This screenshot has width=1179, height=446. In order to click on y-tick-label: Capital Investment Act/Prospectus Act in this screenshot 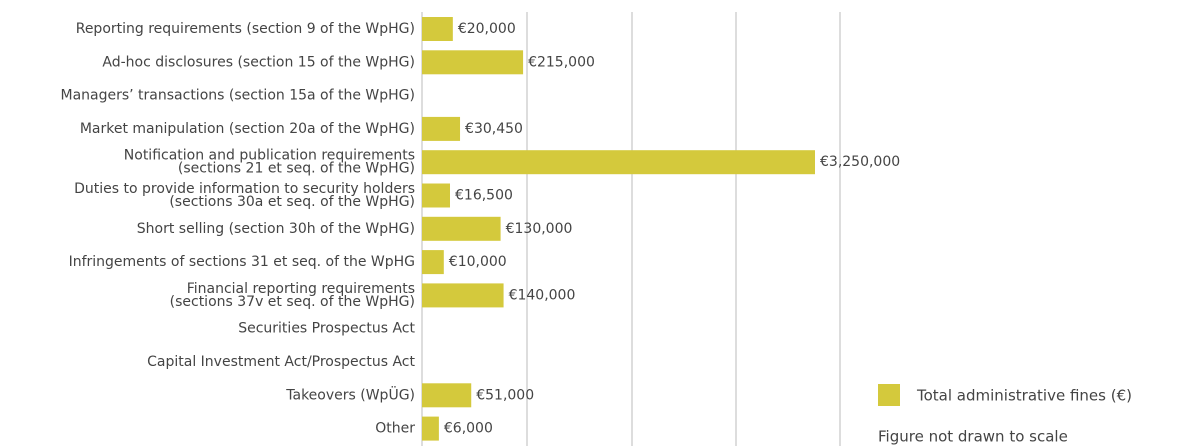, I will do `click(281, 362)`.